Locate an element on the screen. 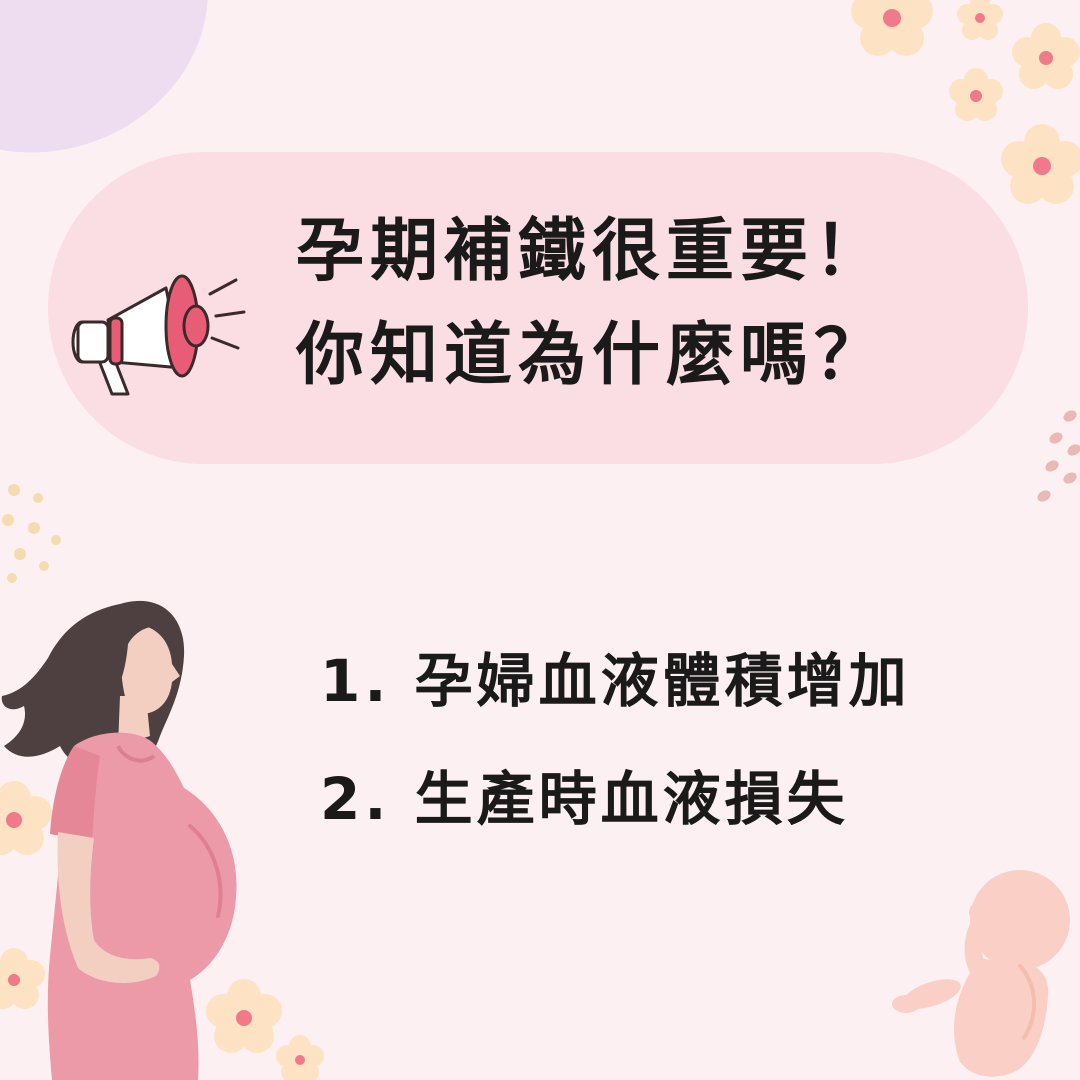 Image resolution: width=1080 pixels, height=1080 pixels. reason-item-2: 2. 生產時血液損失 is located at coordinates (584, 799).